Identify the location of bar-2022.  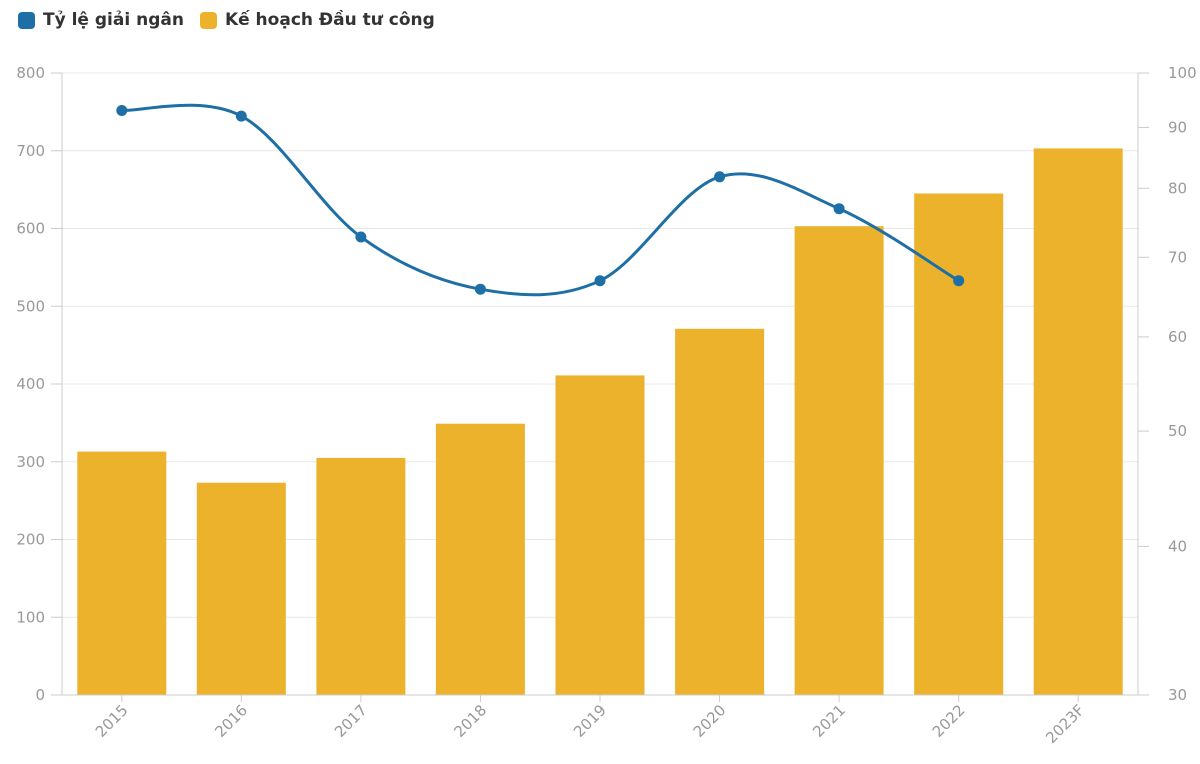
(959, 444).